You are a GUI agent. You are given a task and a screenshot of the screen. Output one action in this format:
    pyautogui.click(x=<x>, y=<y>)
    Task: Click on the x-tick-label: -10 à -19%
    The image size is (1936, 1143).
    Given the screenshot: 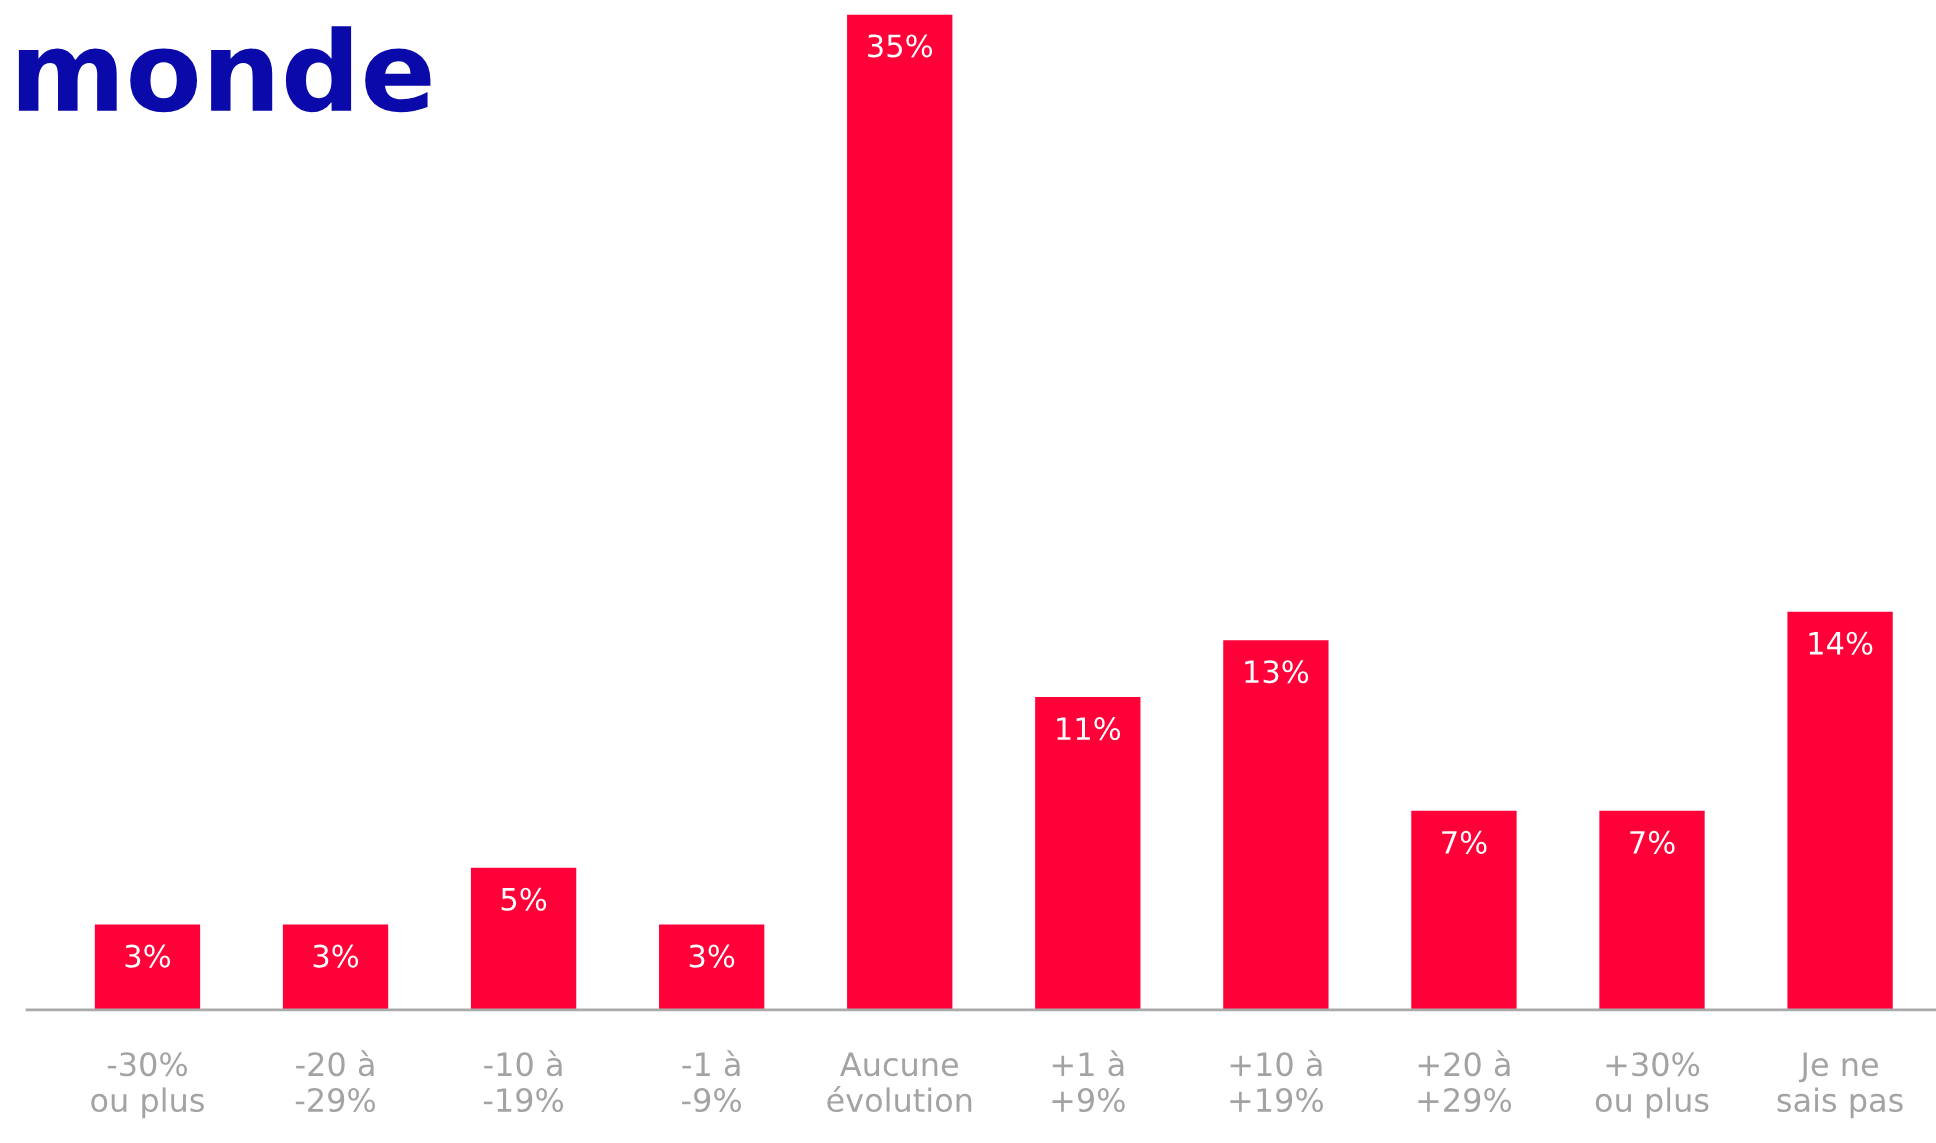 What is the action you would take?
    pyautogui.click(x=523, y=1081)
    